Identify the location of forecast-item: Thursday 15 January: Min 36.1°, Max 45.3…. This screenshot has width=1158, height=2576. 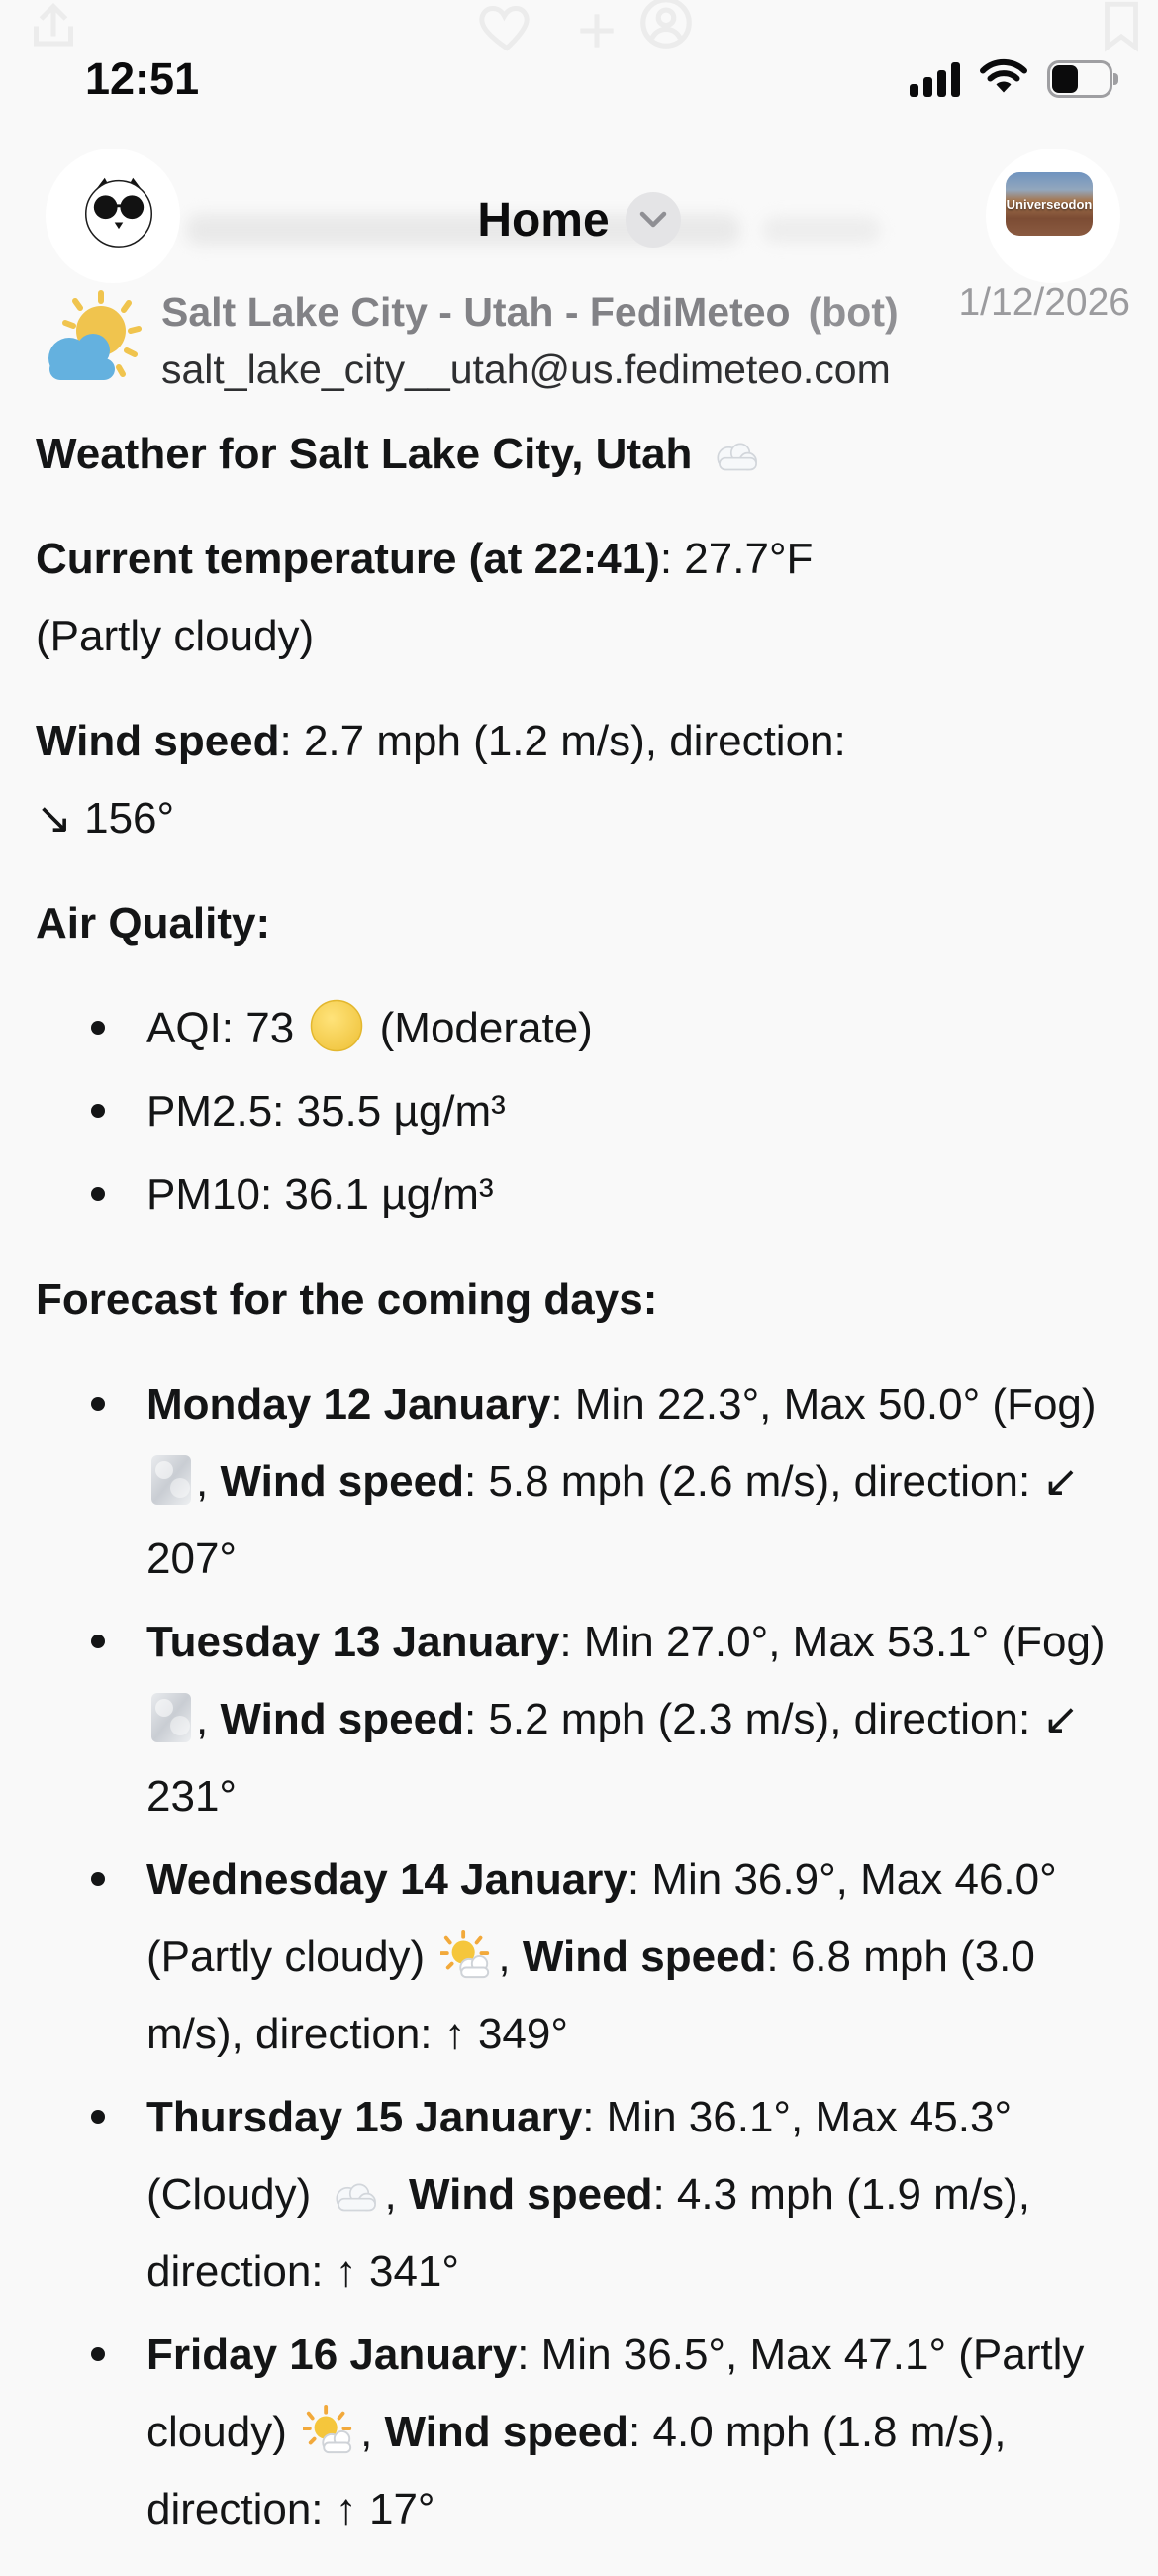
(610, 2195).